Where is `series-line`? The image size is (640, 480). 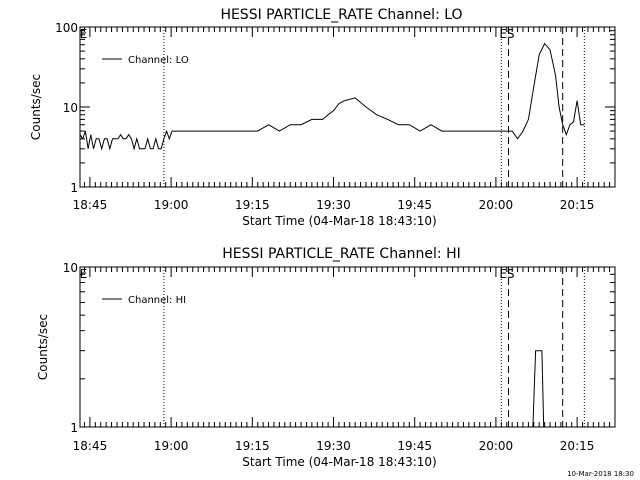 series-line is located at coordinates (538, 389).